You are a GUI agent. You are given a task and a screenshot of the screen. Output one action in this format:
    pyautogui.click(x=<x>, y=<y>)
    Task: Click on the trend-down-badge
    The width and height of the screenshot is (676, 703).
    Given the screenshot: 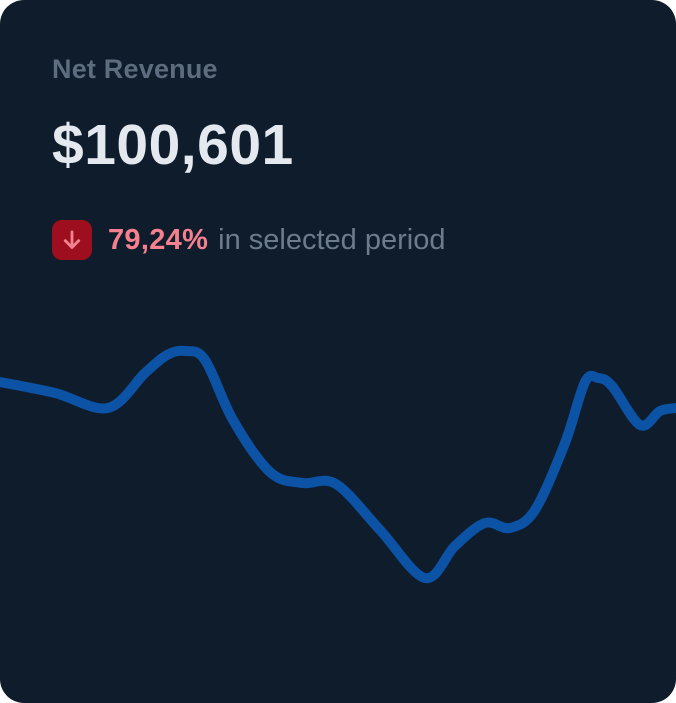 What is the action you would take?
    pyautogui.click(x=72, y=240)
    